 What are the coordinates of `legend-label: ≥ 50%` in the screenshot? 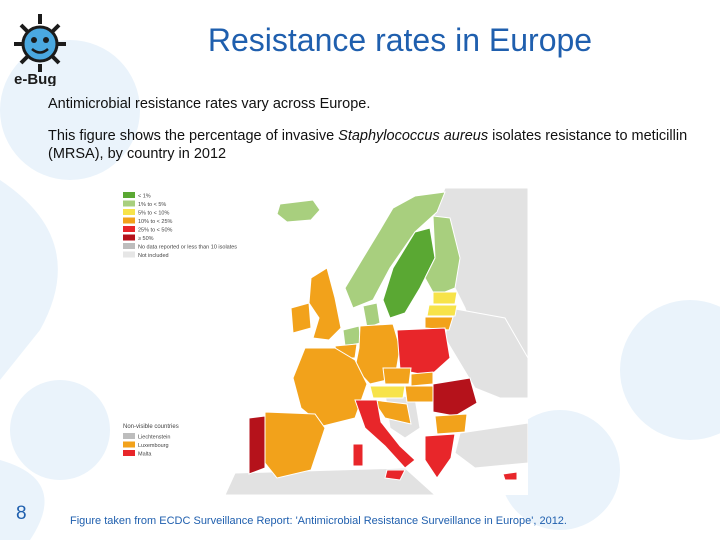 It's located at (146, 239).